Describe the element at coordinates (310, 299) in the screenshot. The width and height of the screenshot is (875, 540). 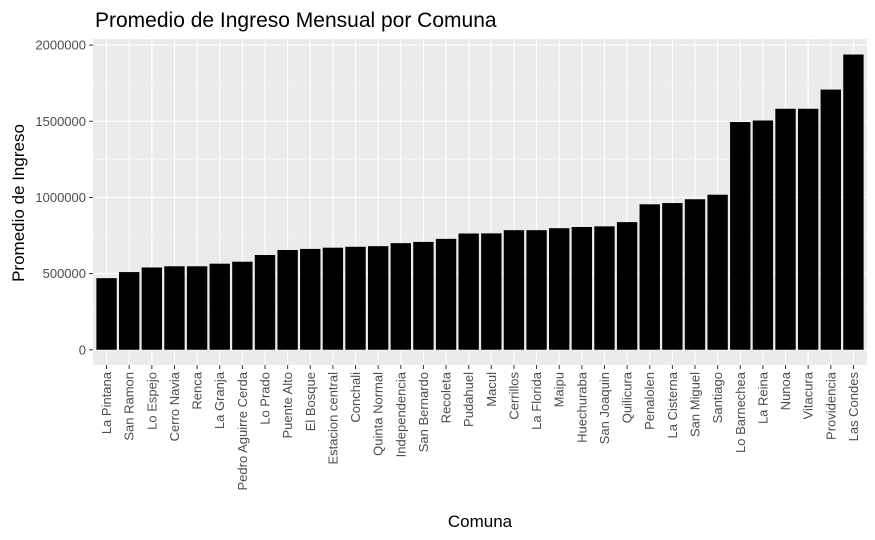
I see `bar-el-bosque` at that location.